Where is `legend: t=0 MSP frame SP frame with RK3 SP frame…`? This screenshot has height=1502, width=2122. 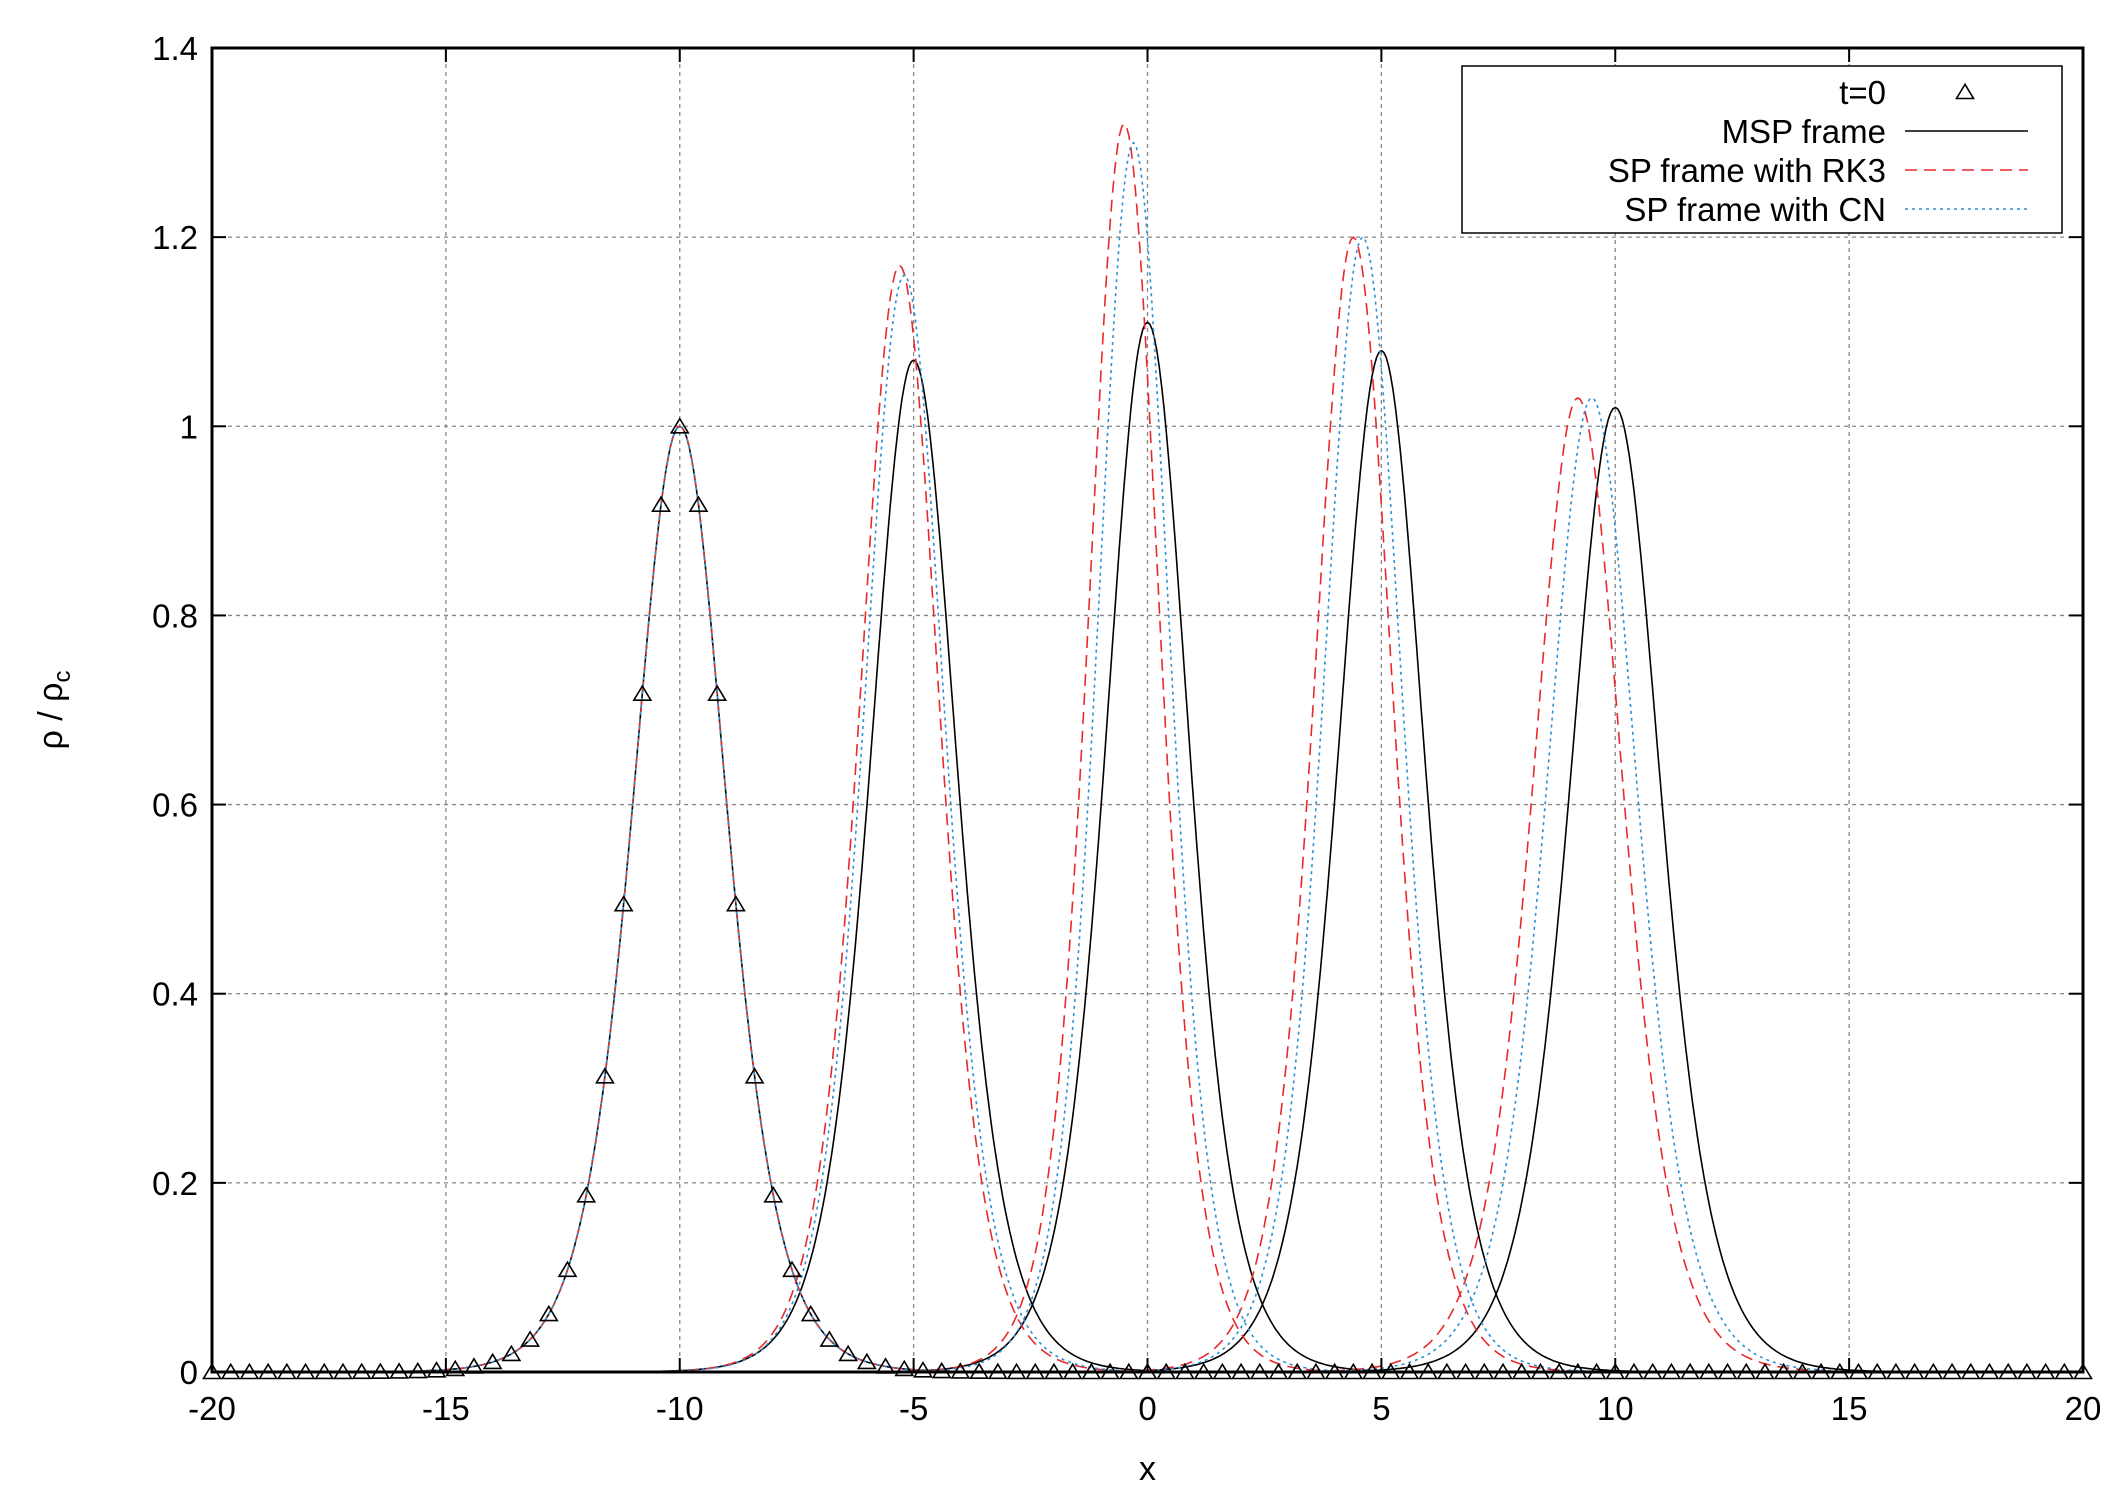 legend: t=0 MSP frame SP frame with RK3 SP frame… is located at coordinates (1762, 149).